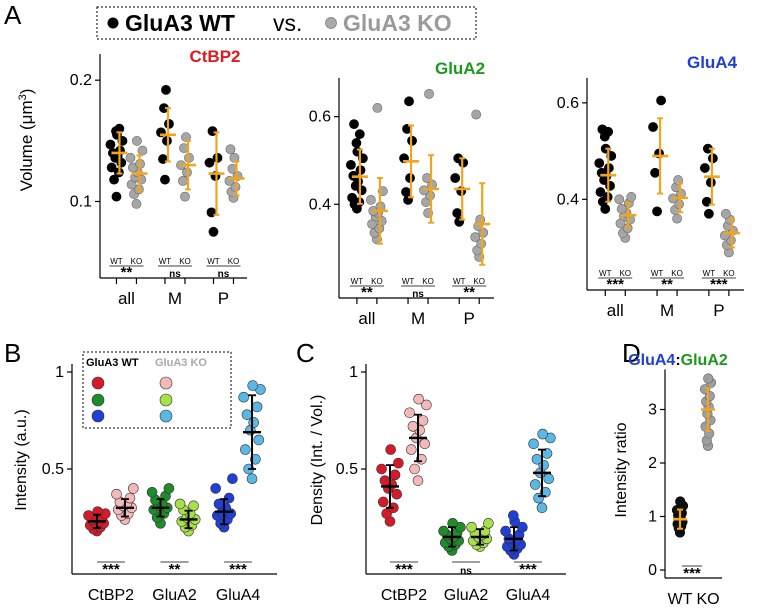 The width and height of the screenshot is (757, 610). Describe the element at coordinates (460, 68) in the screenshot. I see `panel-a-title-glua2: GluA2` at that location.